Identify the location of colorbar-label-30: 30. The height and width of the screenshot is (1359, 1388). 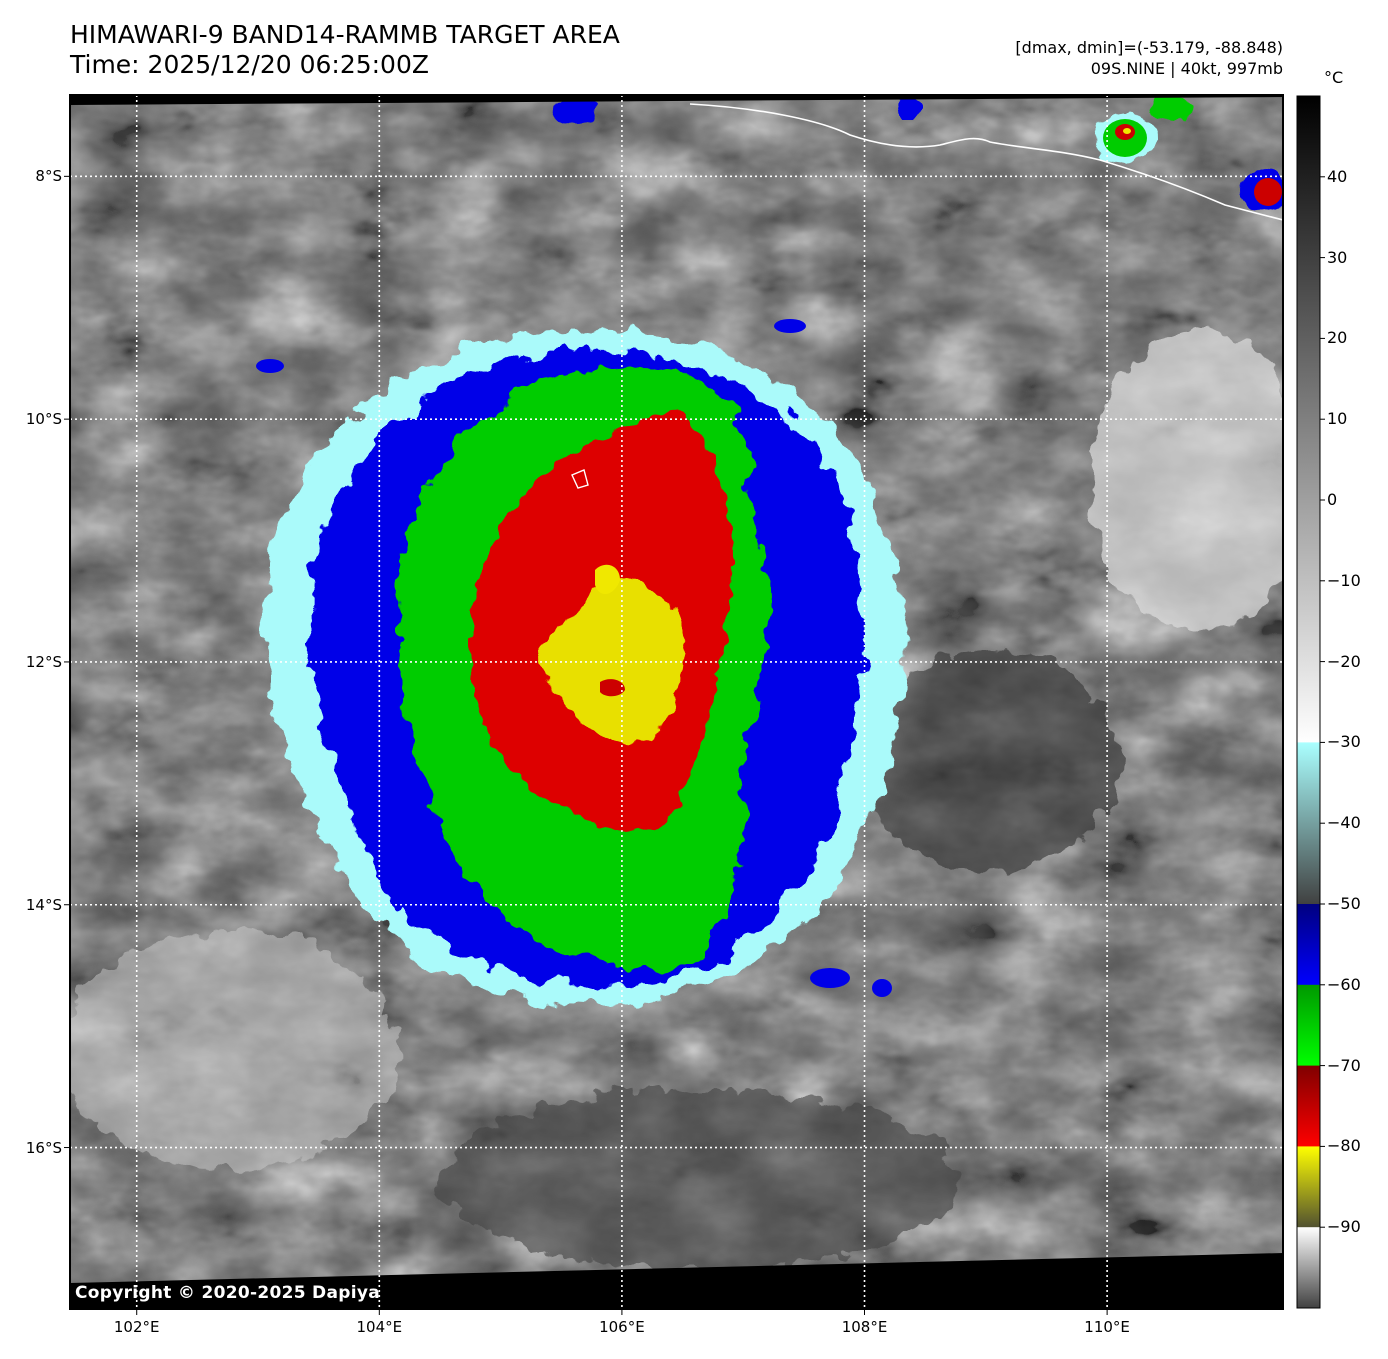
(1337, 257).